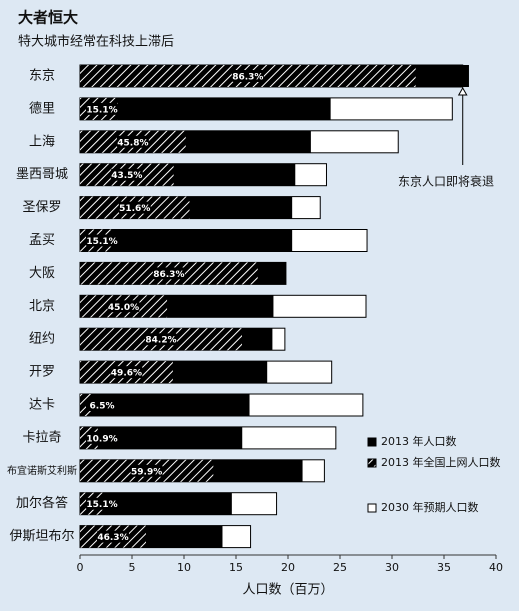 This screenshot has width=519, height=611. I want to click on value-label: 45.8%, so click(132, 143).